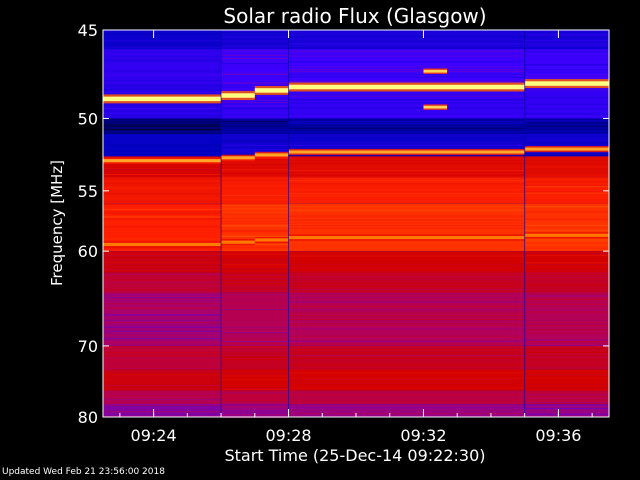 The width and height of the screenshot is (640, 480). I want to click on chart-title: Solar radio Flux (Glasgow), so click(354, 16).